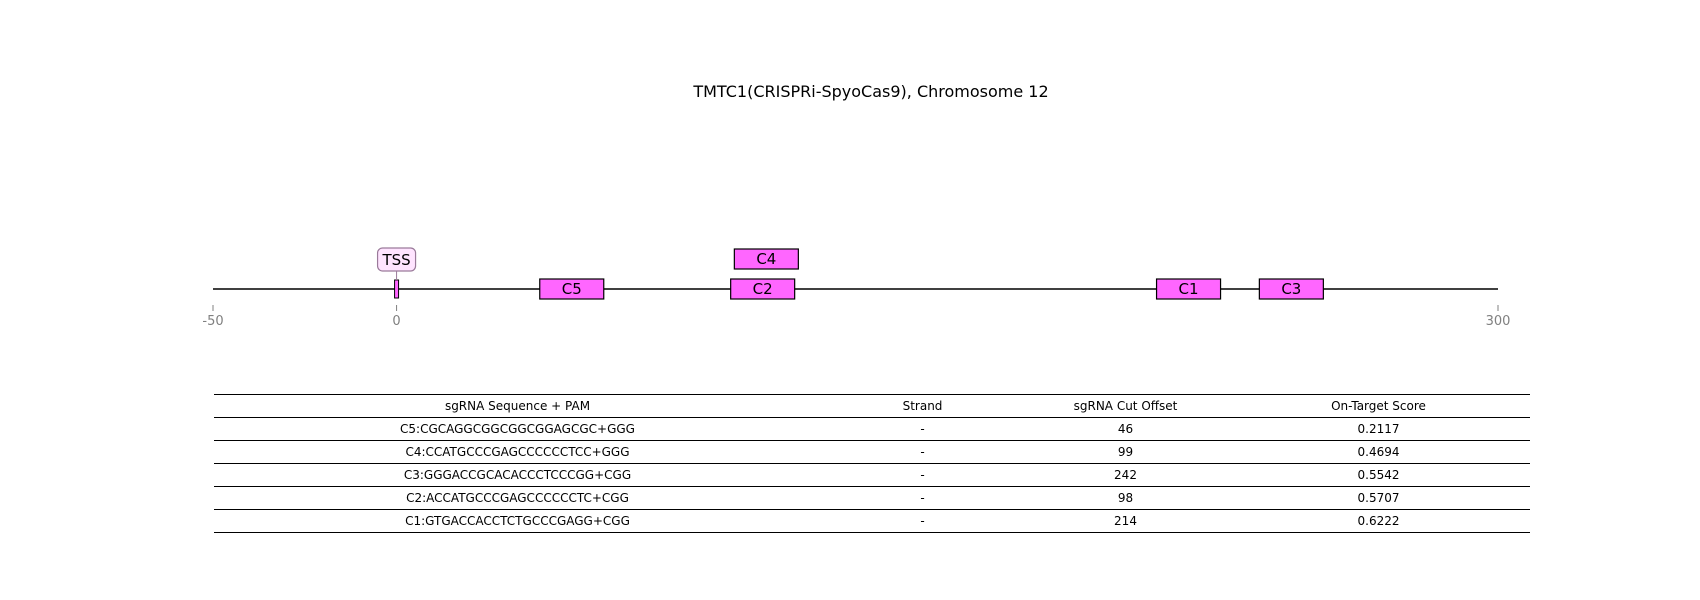 The width and height of the screenshot is (1700, 600). What do you see at coordinates (1378, 498) in the screenshot?
I see `table-cell: 0.5707` at bounding box center [1378, 498].